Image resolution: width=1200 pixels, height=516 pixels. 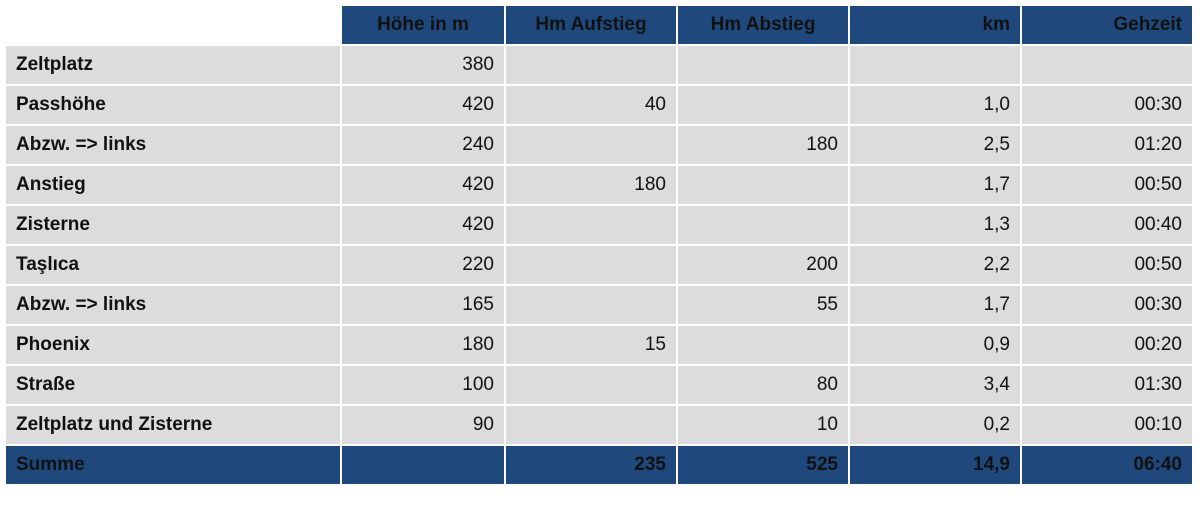 I want to click on hoehe-cell: 165, so click(x=423, y=305).